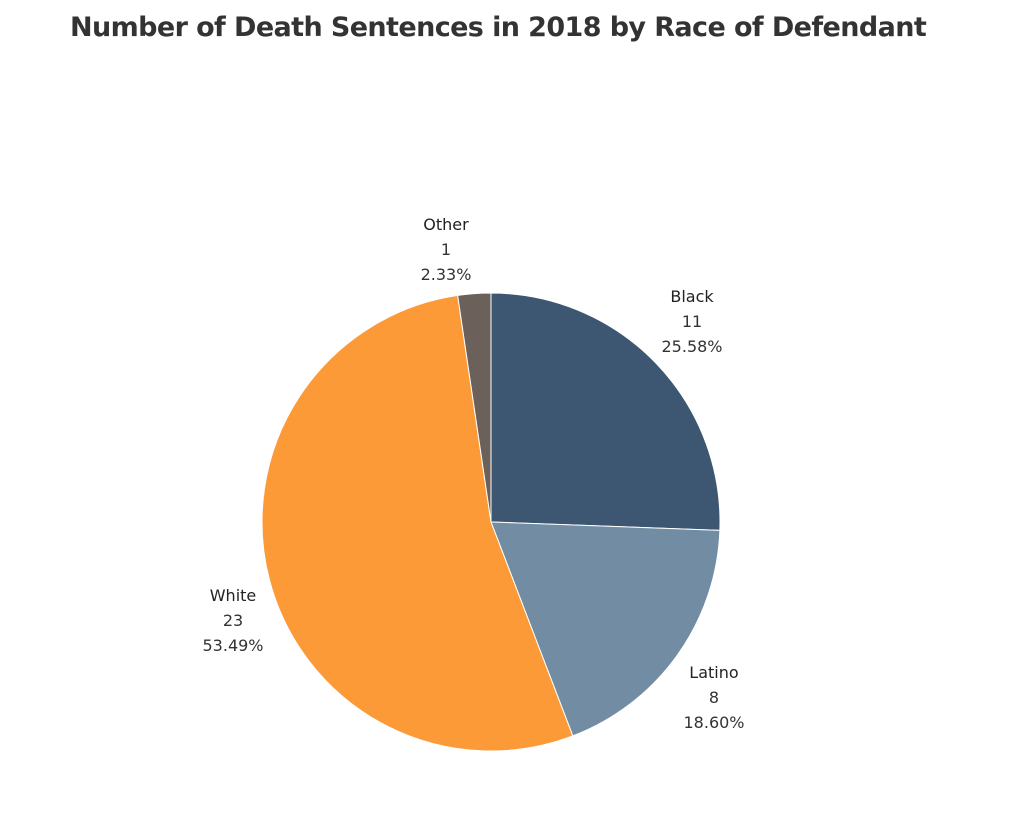 This screenshot has height=836, width=1024. Describe the element at coordinates (474, 407) in the screenshot. I see `pie-slice-other` at that location.